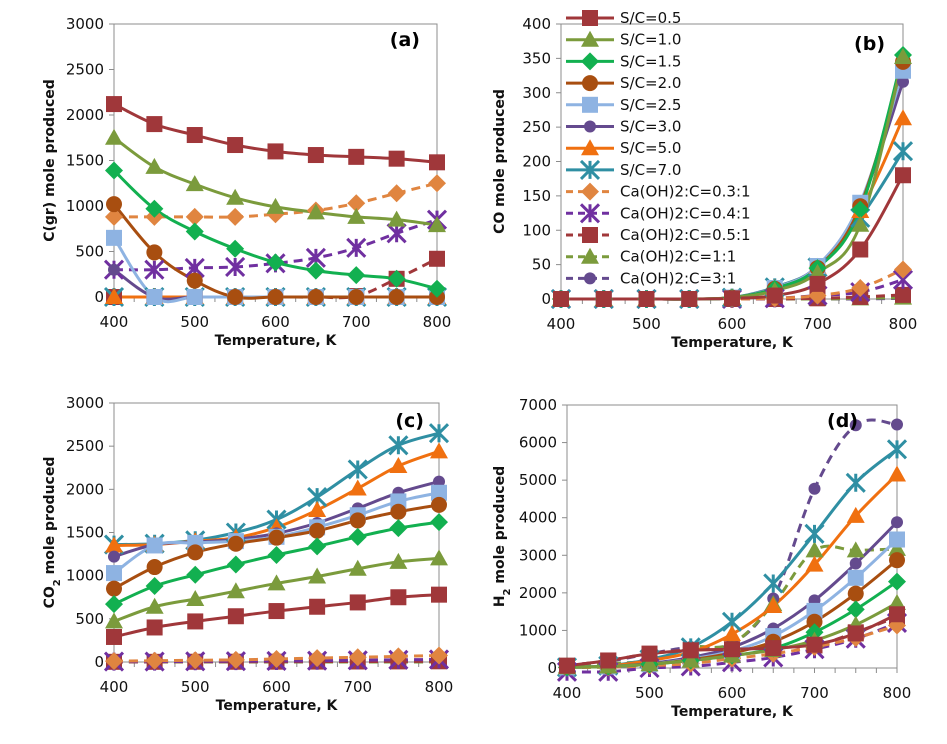  Describe the element at coordinates (536, 58) in the screenshot. I see `y-tick-label: 350` at that location.